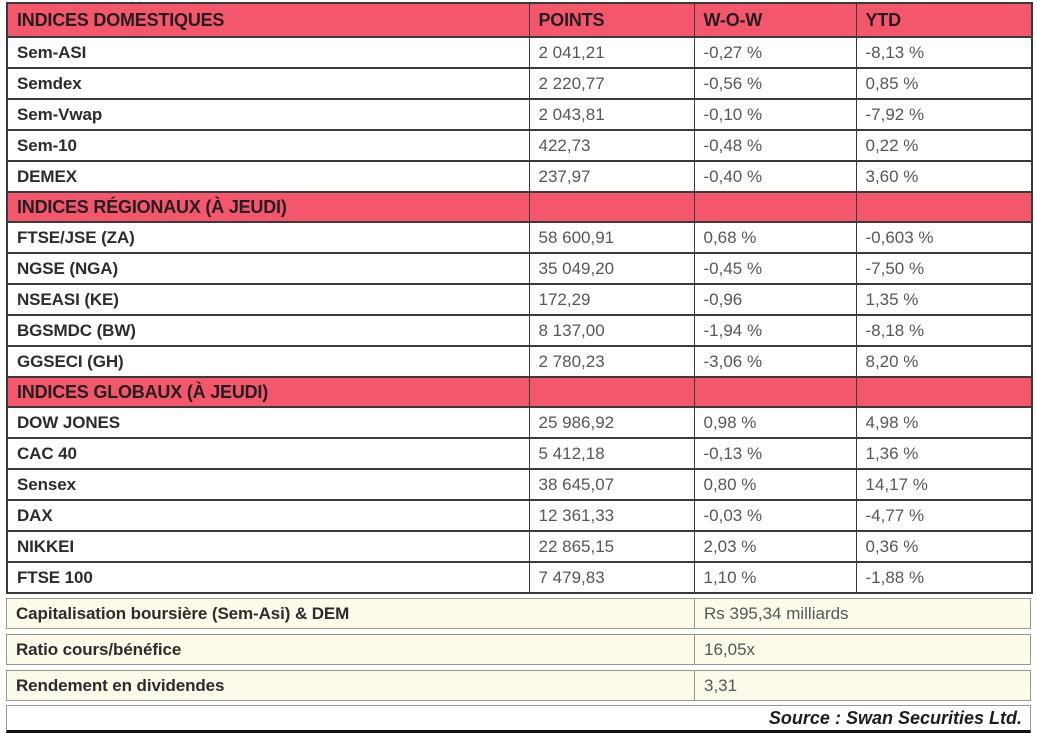  I want to click on table-row: NIKKEI 22 865,15 2,03 % 0,36 %, so click(519, 546).